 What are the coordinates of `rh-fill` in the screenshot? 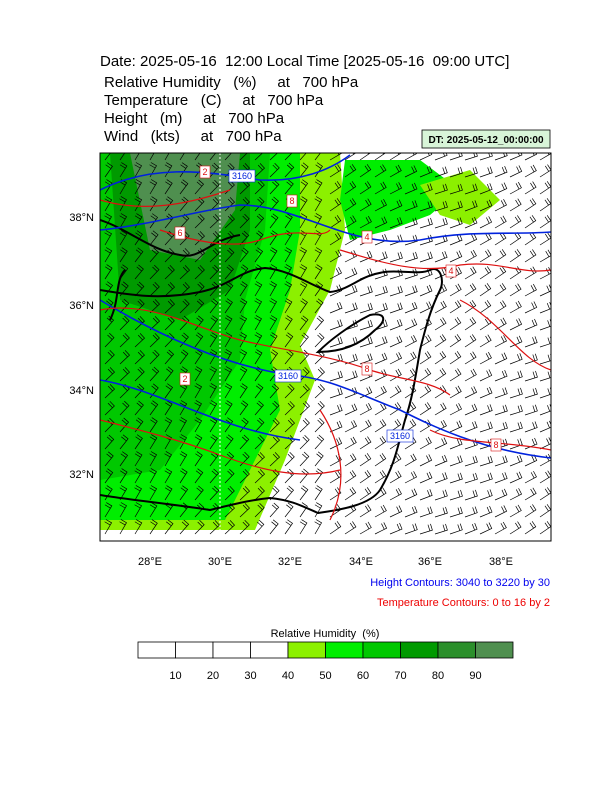 It's located at (185, 206).